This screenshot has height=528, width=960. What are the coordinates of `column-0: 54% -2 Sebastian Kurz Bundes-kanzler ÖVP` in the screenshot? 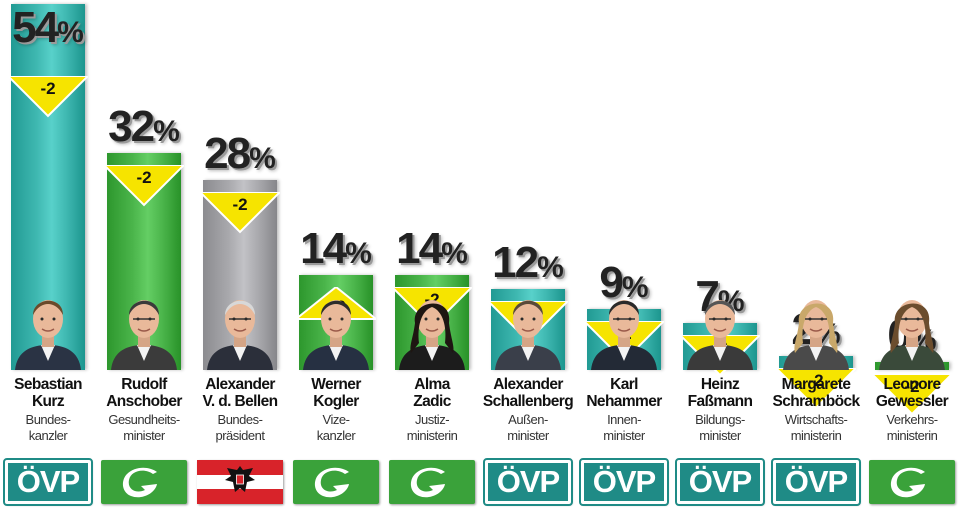 It's located at (48, 264).